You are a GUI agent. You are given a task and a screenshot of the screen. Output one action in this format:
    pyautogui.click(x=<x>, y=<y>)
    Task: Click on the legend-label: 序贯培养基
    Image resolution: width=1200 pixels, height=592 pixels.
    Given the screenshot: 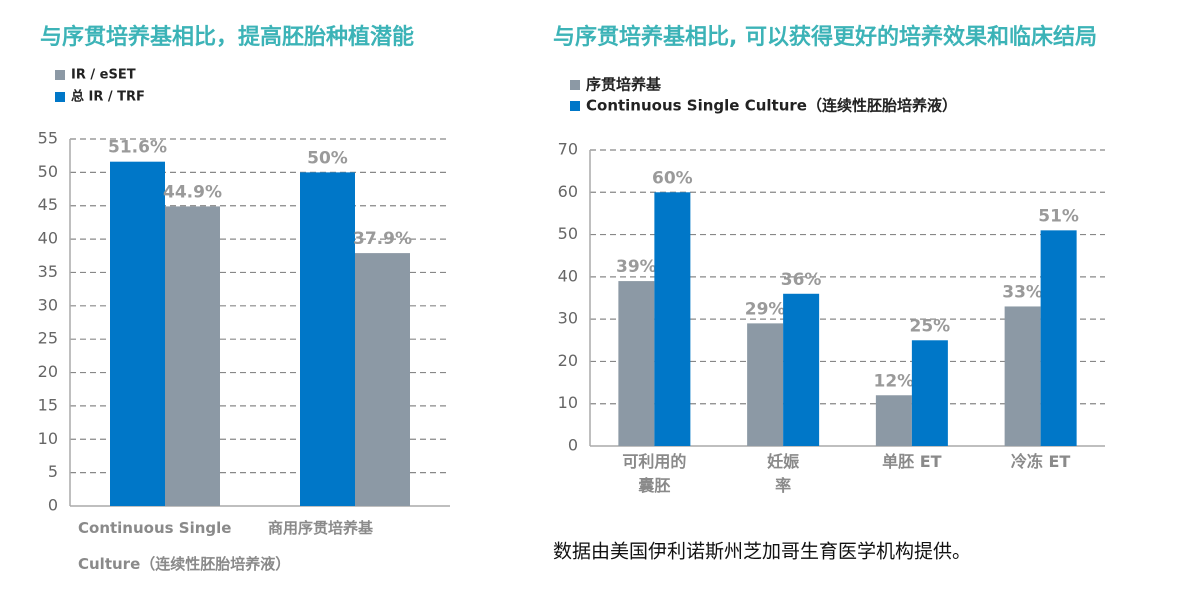 What is the action you would take?
    pyautogui.click(x=624, y=85)
    